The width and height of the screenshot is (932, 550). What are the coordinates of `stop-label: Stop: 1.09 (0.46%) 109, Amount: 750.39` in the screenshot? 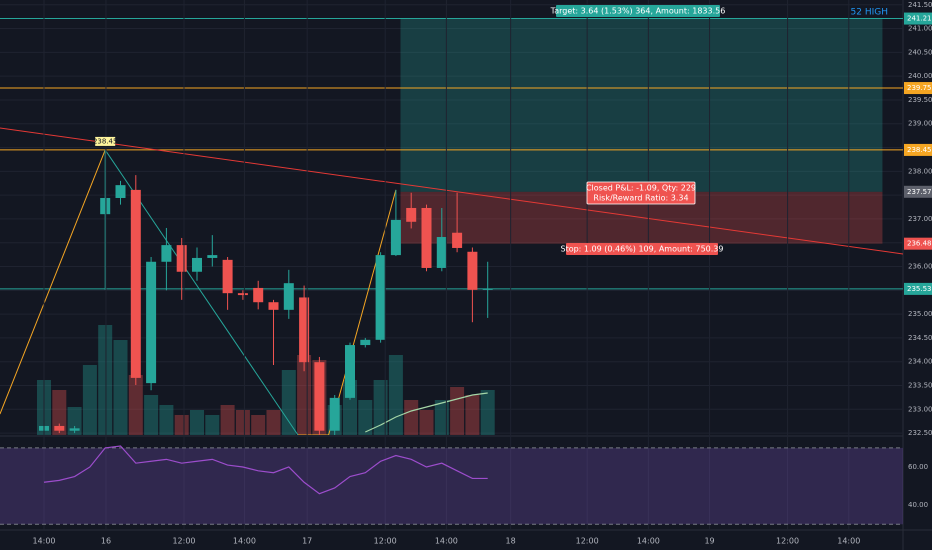 It's located at (641, 249).